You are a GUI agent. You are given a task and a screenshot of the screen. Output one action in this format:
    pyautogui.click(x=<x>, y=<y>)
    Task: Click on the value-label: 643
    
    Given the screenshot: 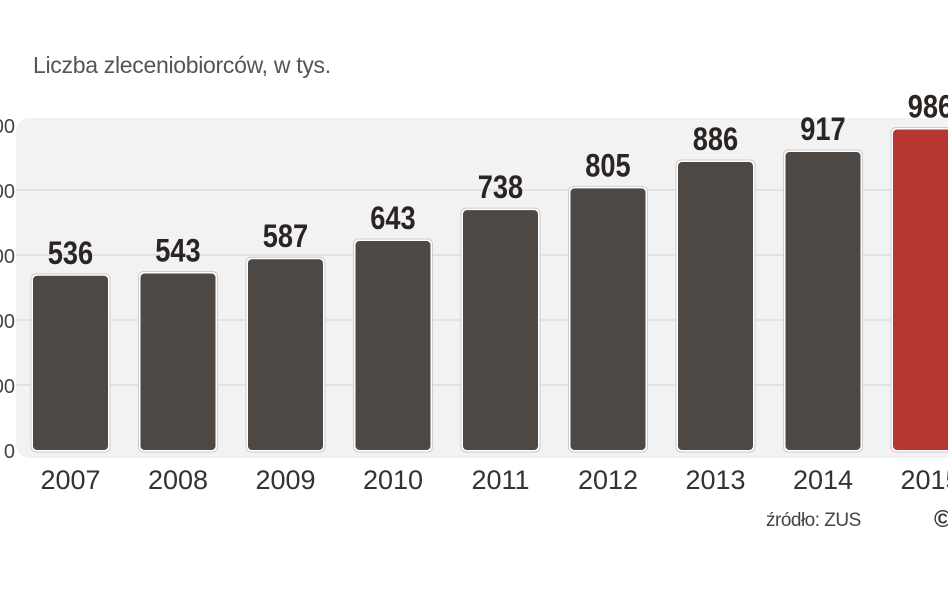 What is the action you would take?
    pyautogui.click(x=392, y=219)
    